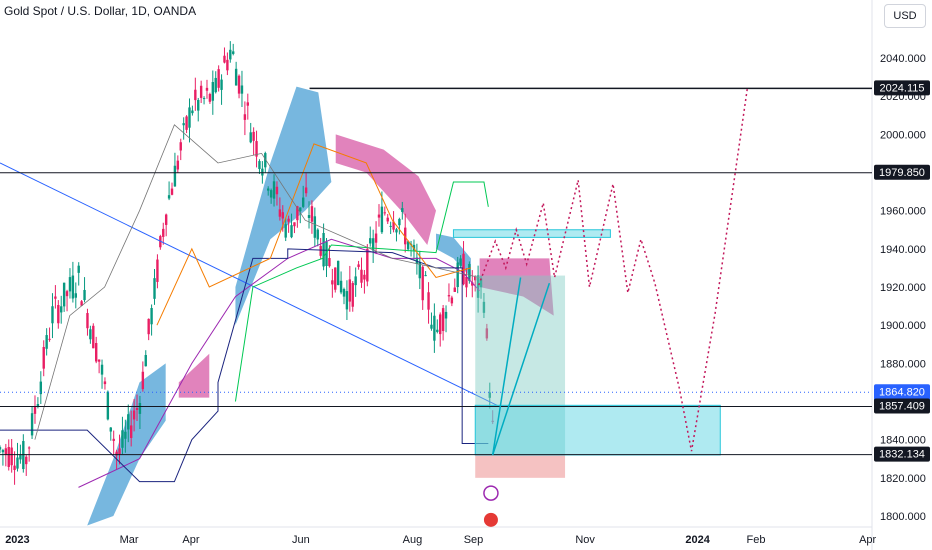 Image resolution: width=932 pixels, height=550 pixels. I want to click on profit-zone, so click(520, 365).